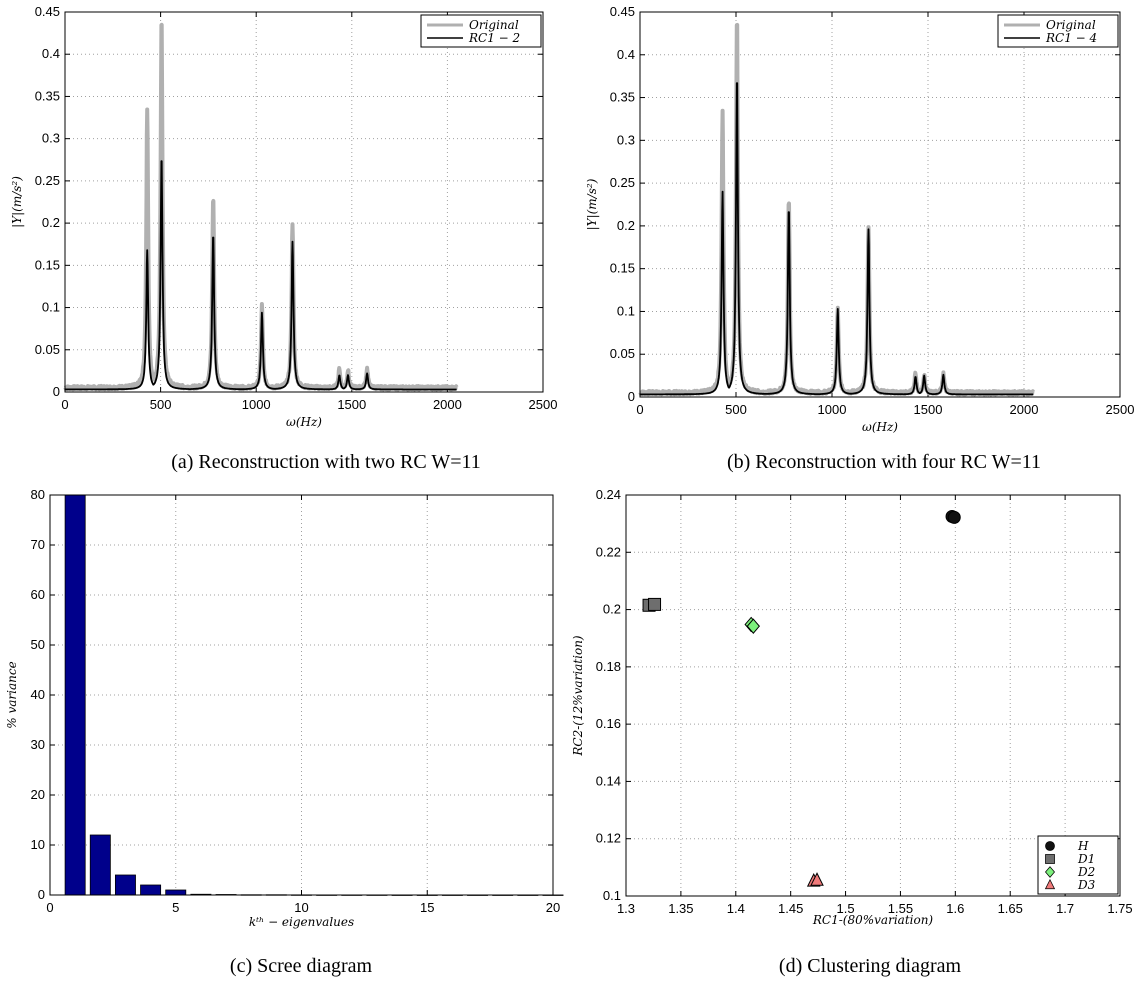 The height and width of the screenshot is (992, 1145). Describe the element at coordinates (175, 907) in the screenshot. I see `x-tick-label: 5` at that location.